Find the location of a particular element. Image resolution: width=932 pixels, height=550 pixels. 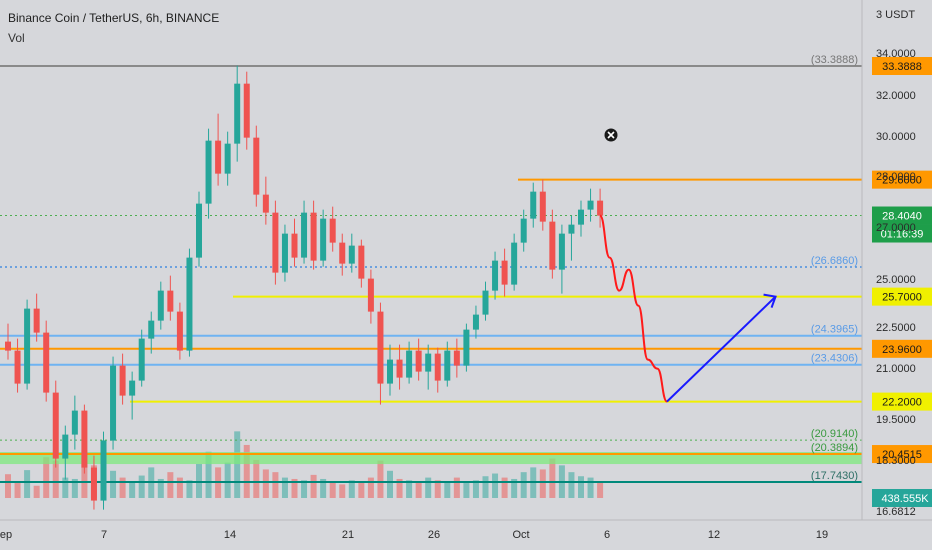

projection-arrowhead is located at coordinates (770, 300).